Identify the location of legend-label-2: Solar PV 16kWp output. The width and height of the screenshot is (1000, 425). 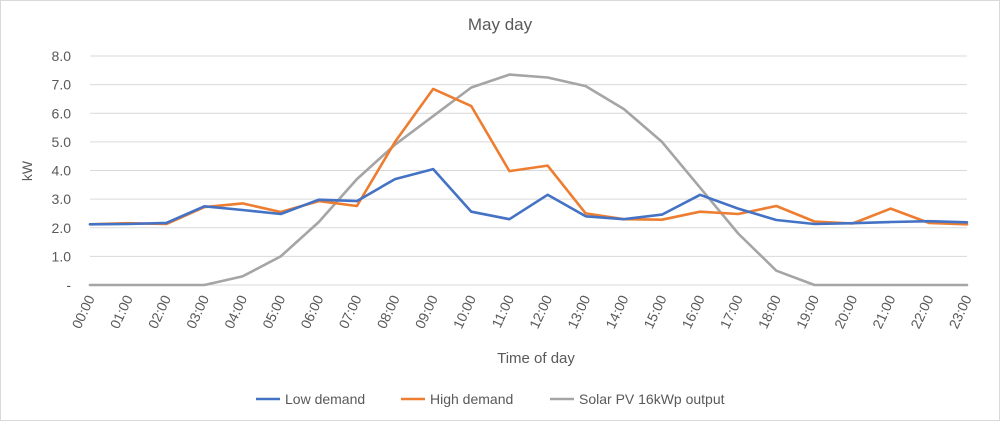
(652, 399).